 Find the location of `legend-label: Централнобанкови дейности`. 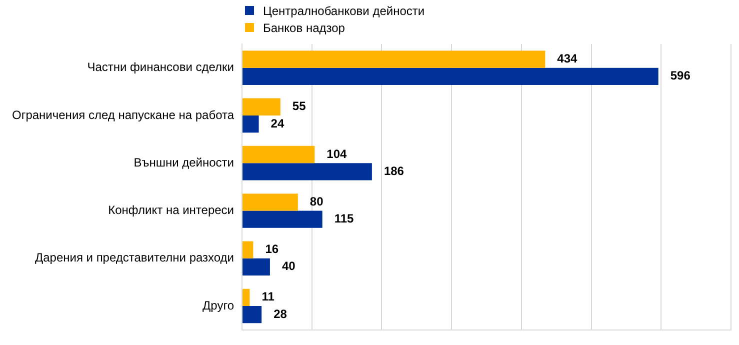

legend-label: Централнобанкови дейности is located at coordinates (344, 11).